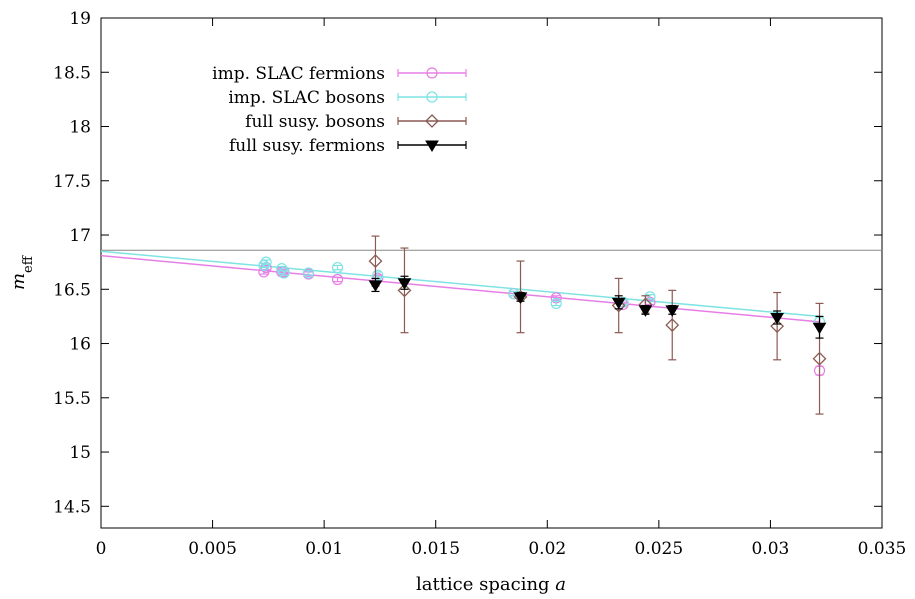  Describe the element at coordinates (560, 584) in the screenshot. I see `x-axis-title-symbol: a` at that location.